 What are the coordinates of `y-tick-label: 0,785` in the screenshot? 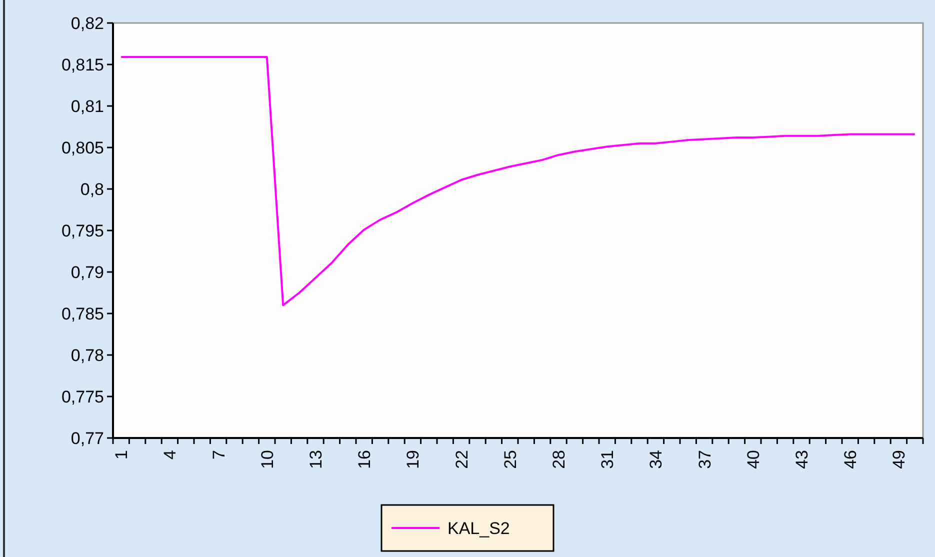 It's located at (82, 314).